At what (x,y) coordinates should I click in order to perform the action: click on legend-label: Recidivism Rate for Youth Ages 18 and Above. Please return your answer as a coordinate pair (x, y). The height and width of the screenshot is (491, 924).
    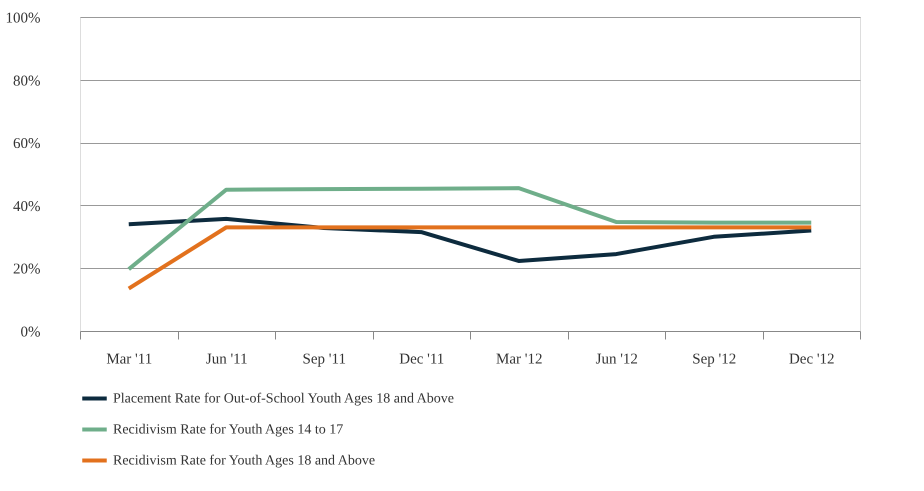
    Looking at the image, I should click on (244, 461).